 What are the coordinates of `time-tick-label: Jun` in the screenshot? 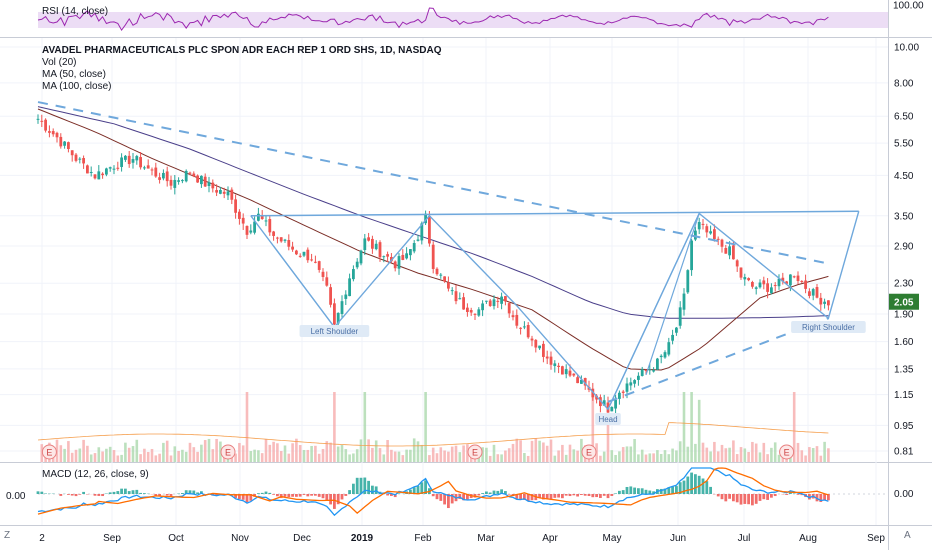 It's located at (678, 538).